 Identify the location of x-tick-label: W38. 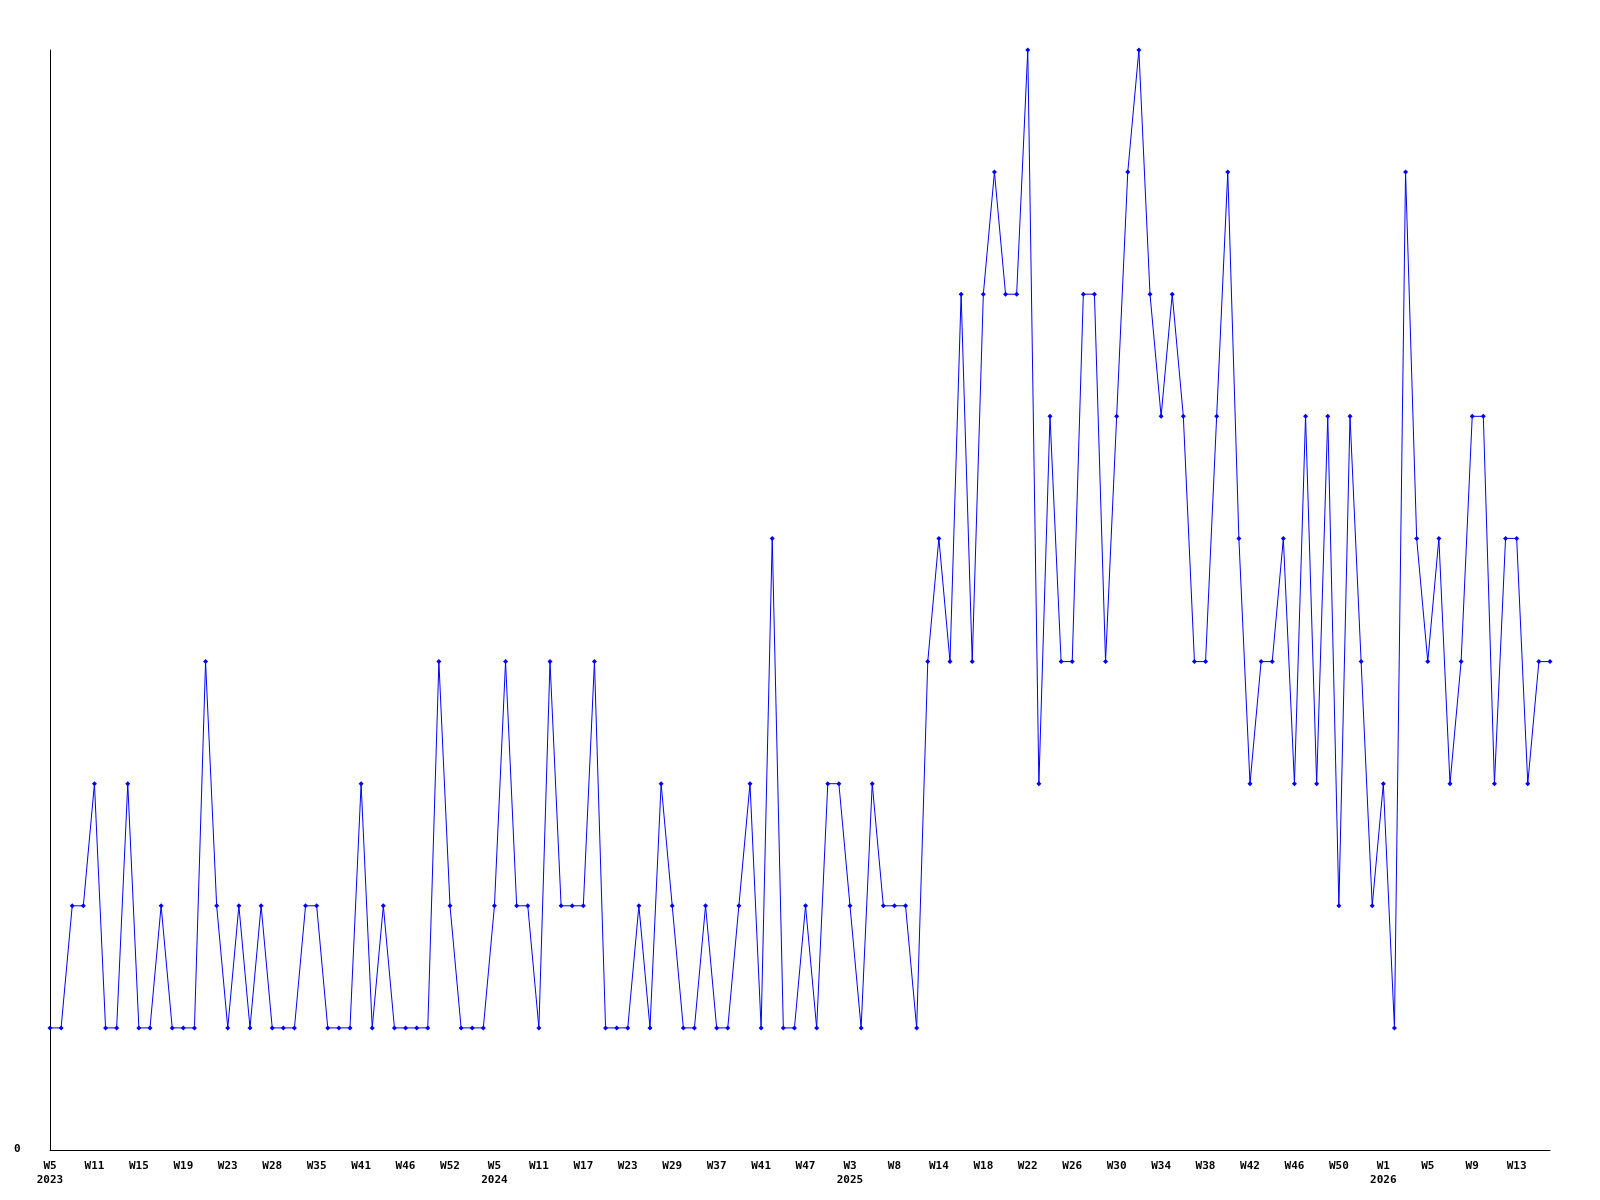
(1205, 1165).